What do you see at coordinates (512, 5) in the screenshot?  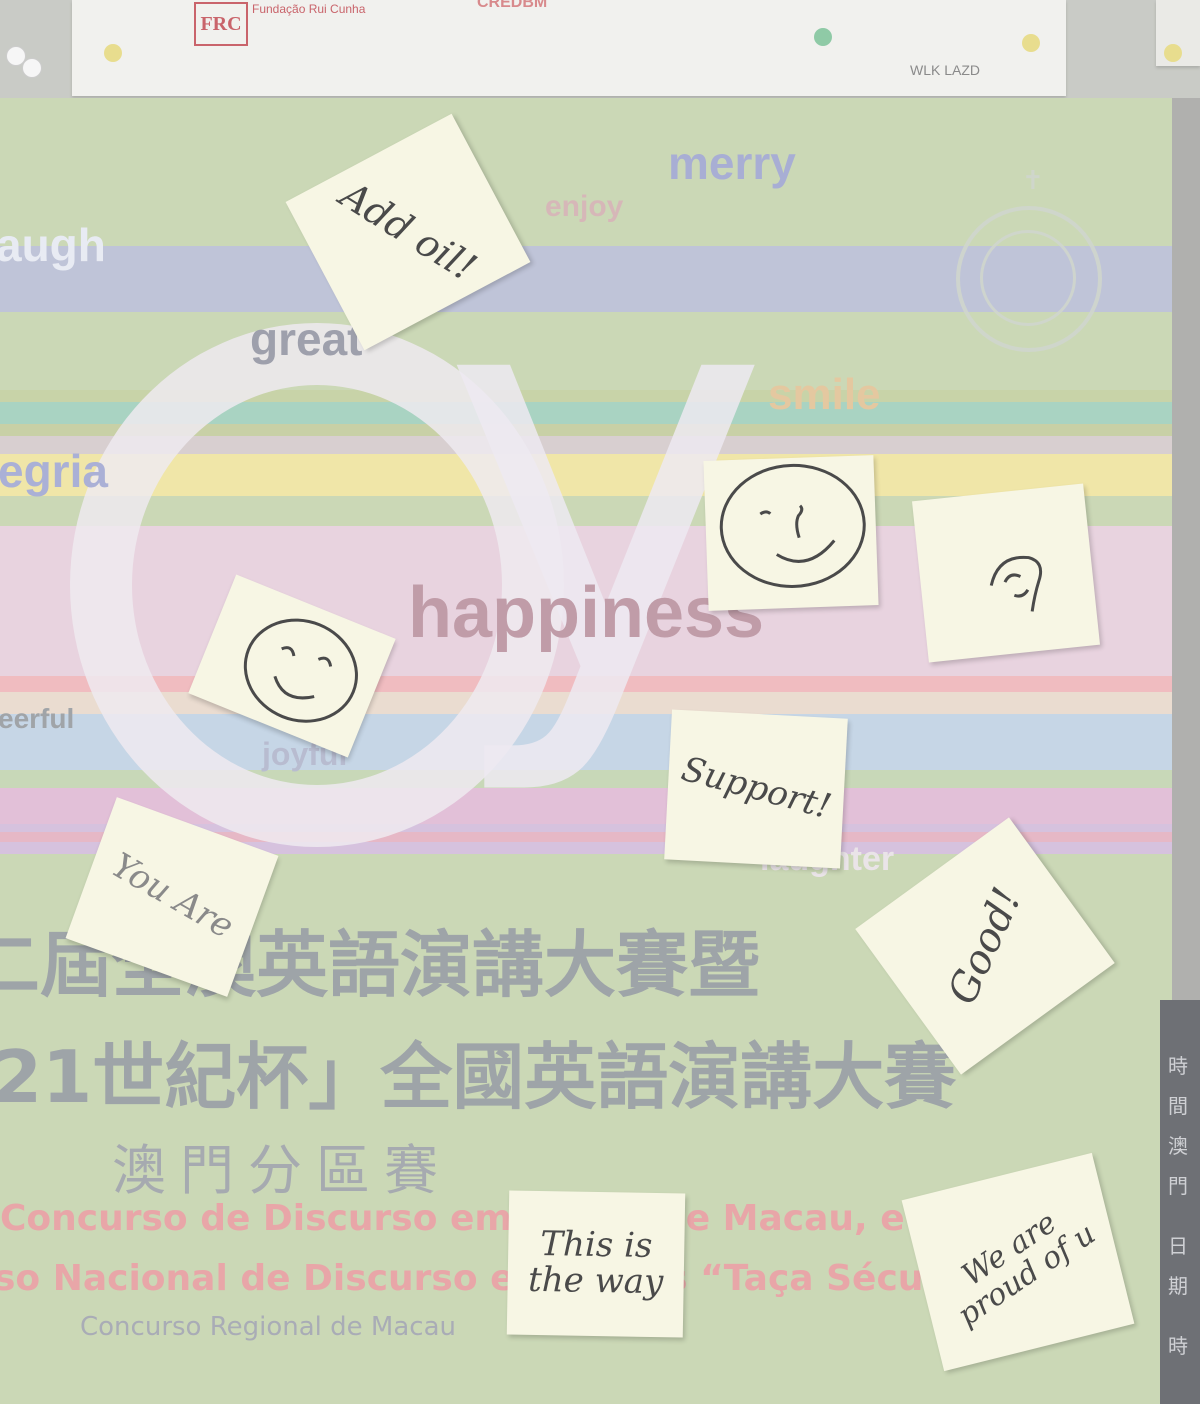 I see `credbm-logo: CREDBM` at bounding box center [512, 5].